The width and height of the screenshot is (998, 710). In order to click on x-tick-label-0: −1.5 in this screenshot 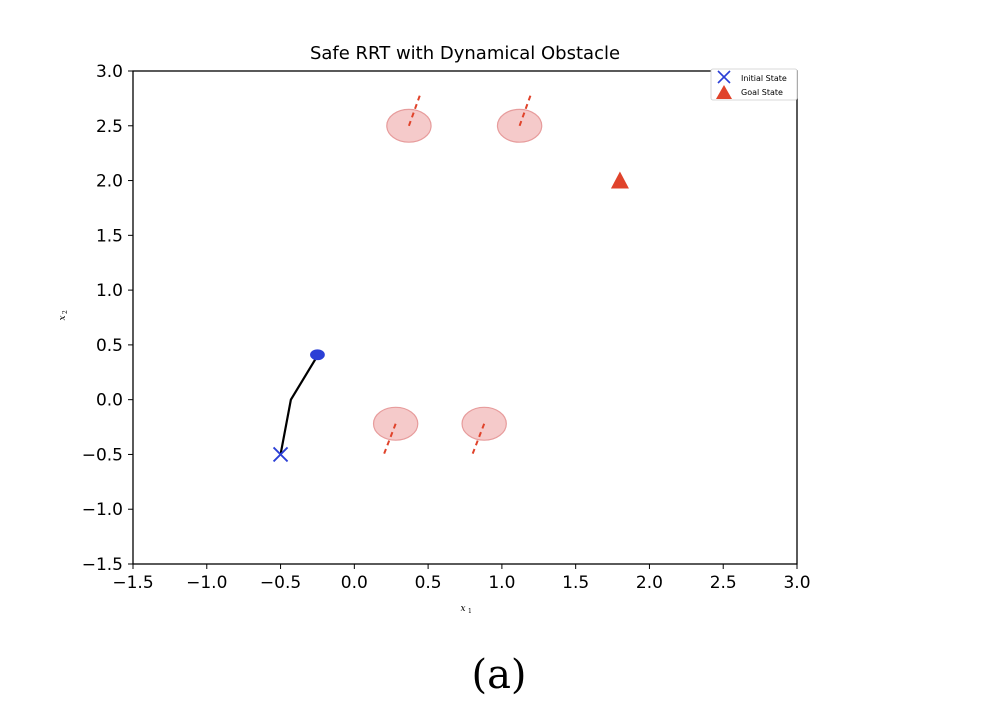, I will do `click(132, 583)`.